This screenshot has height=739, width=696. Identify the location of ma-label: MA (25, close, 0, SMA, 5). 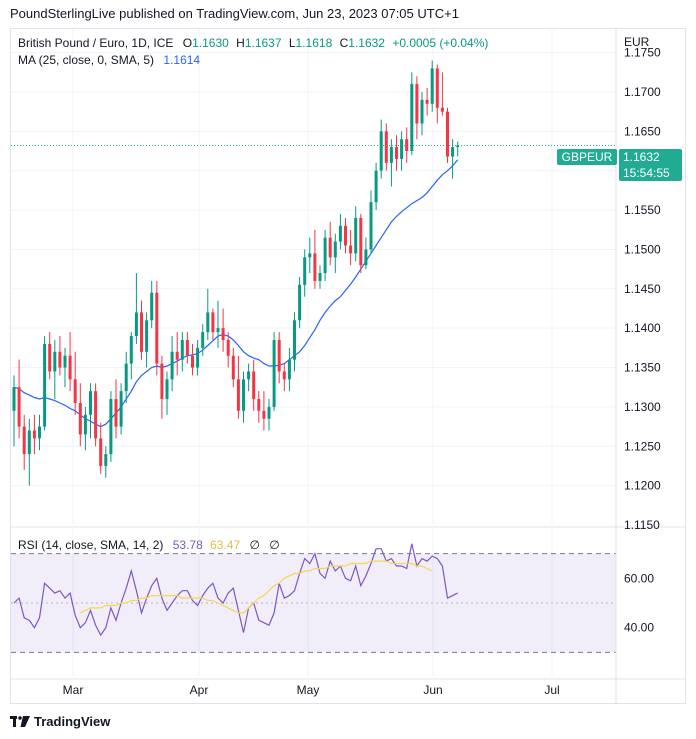
(86, 60).